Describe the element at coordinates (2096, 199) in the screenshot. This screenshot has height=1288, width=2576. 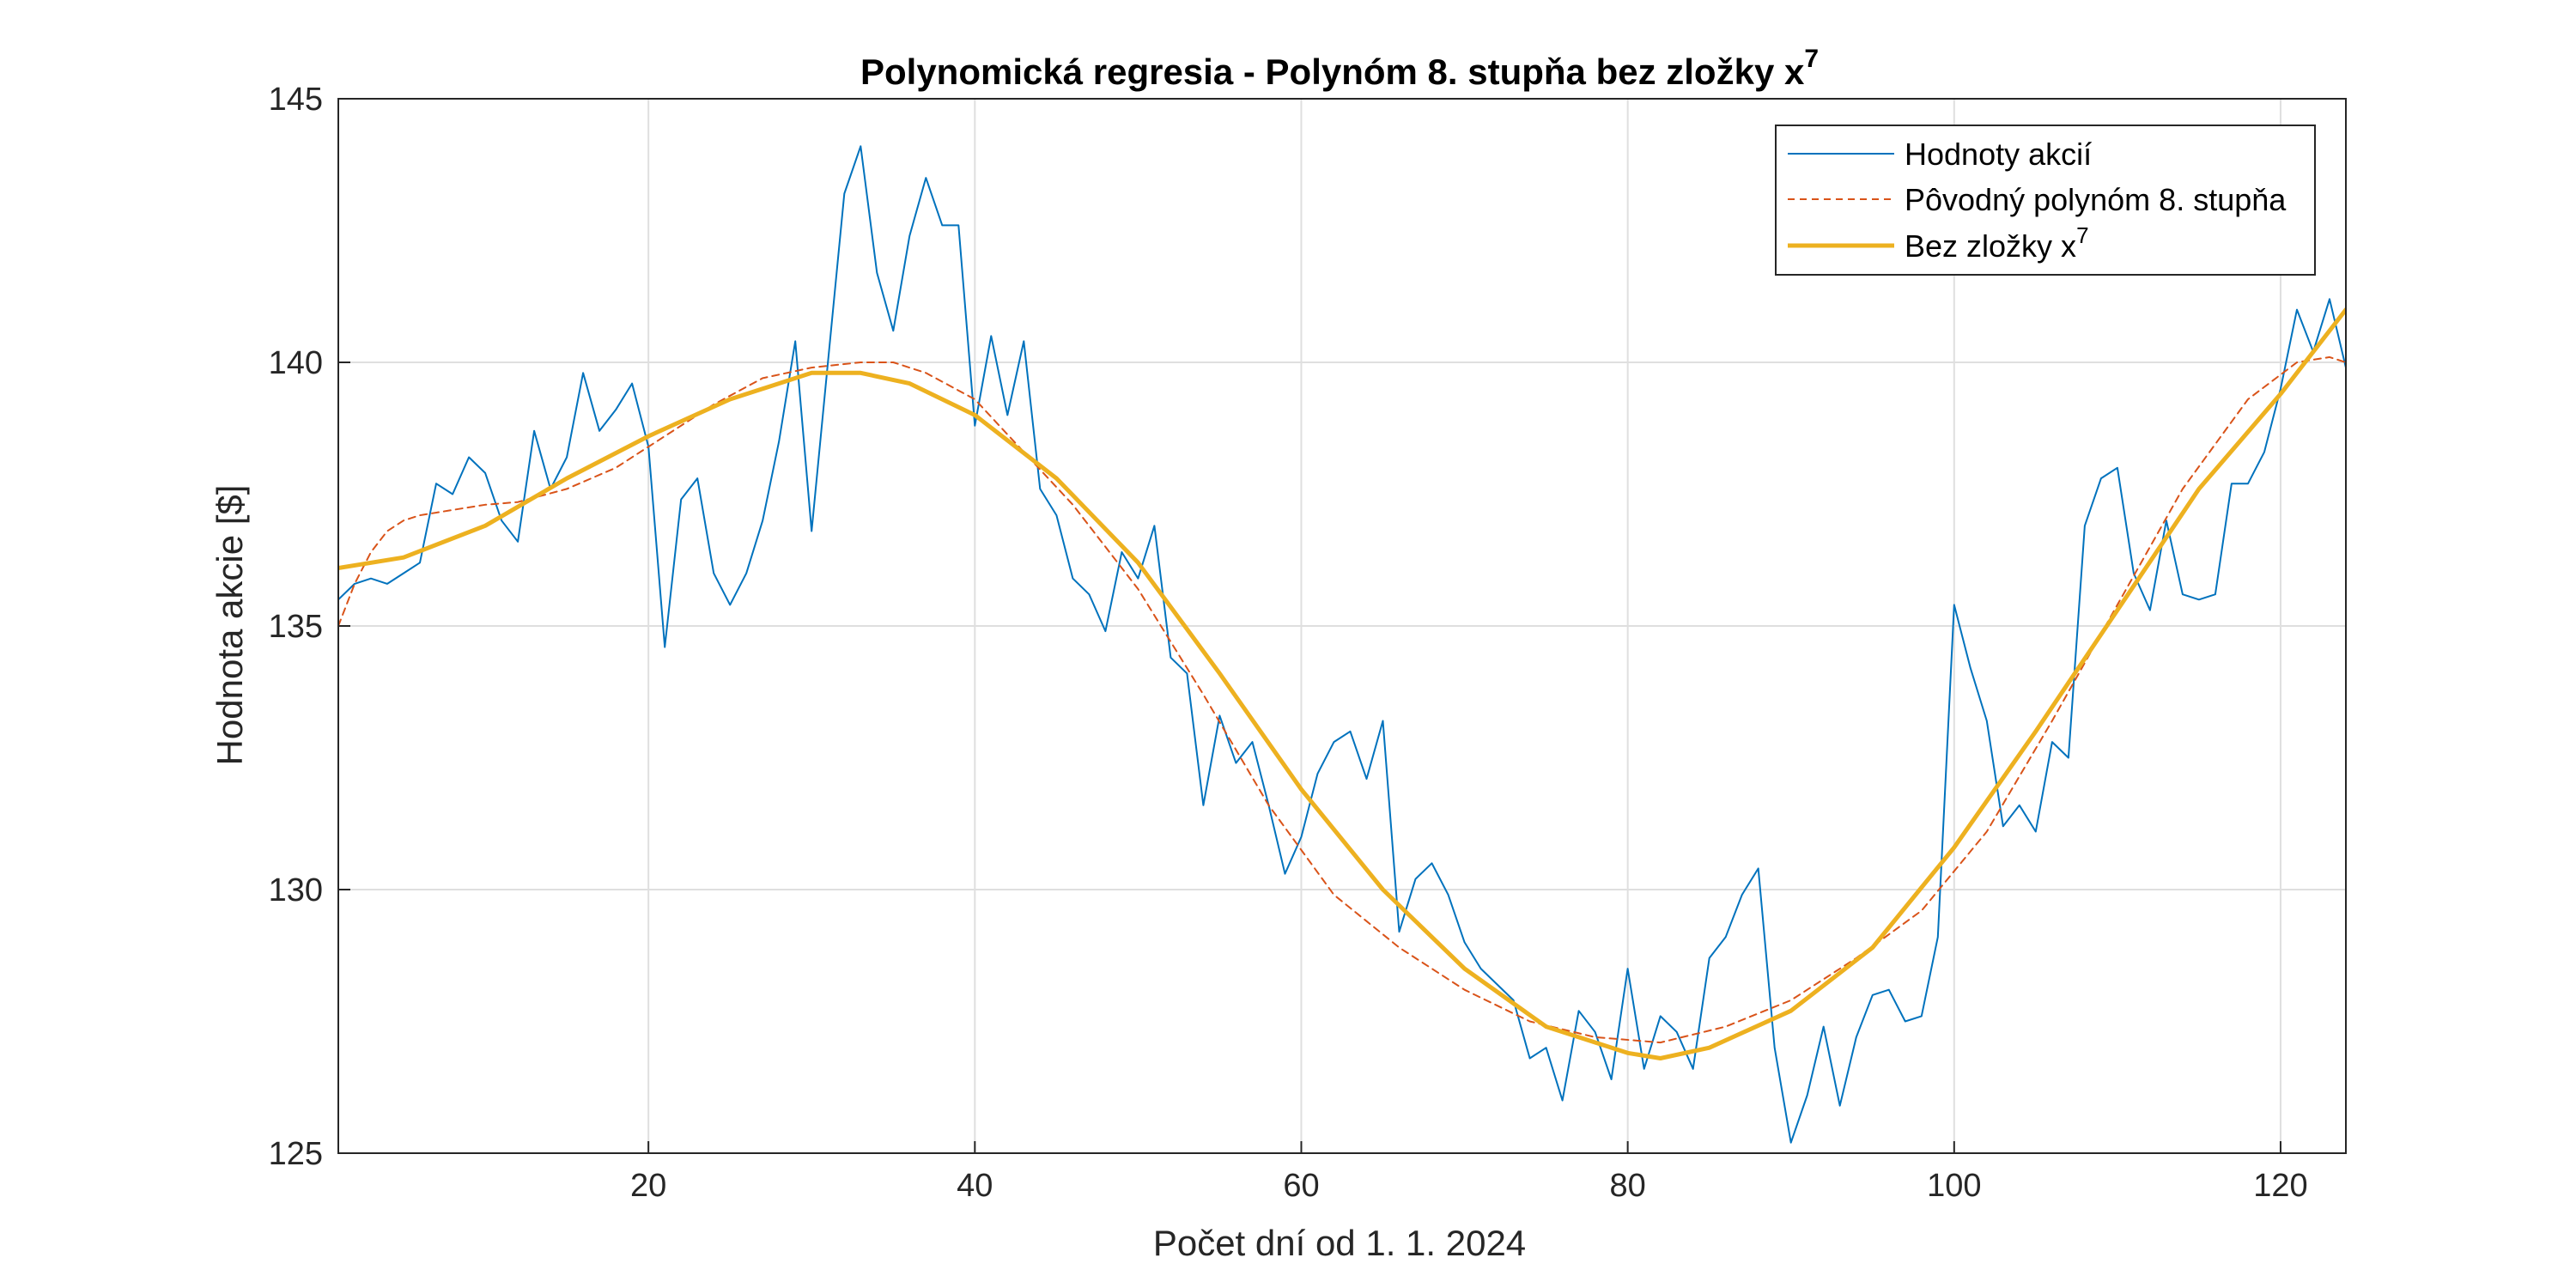
I see `legend-label-povodny-polynom: Pôvodný polynóm 8. stupňa` at that location.